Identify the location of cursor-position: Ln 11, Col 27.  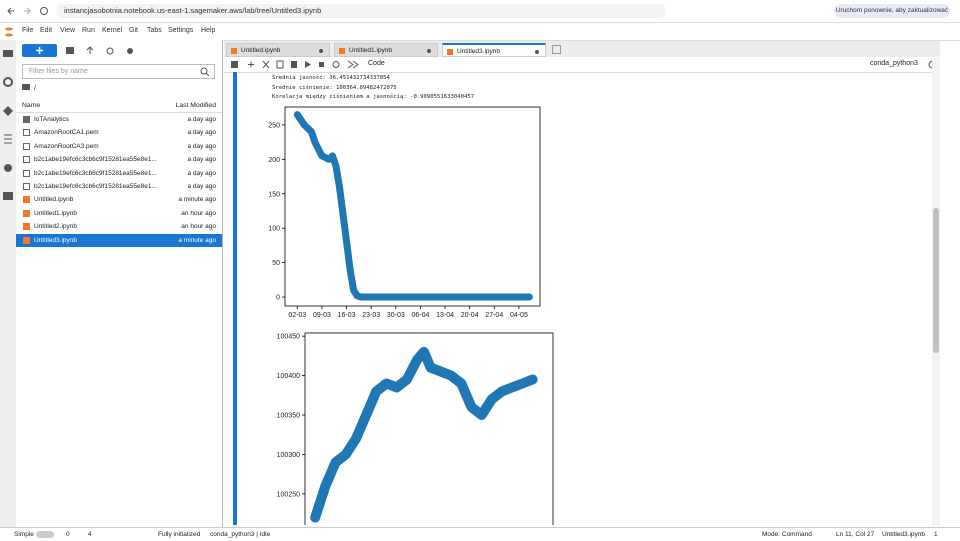
(855, 534).